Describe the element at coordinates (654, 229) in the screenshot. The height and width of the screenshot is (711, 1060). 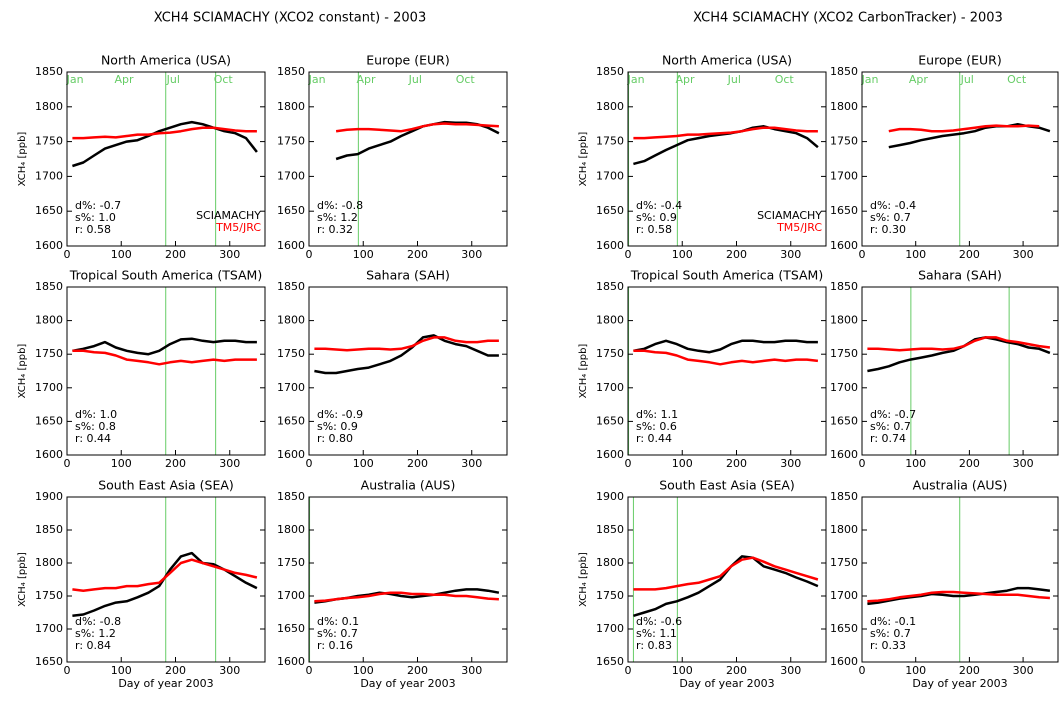
I see `stat-label: r: 0.58` at that location.